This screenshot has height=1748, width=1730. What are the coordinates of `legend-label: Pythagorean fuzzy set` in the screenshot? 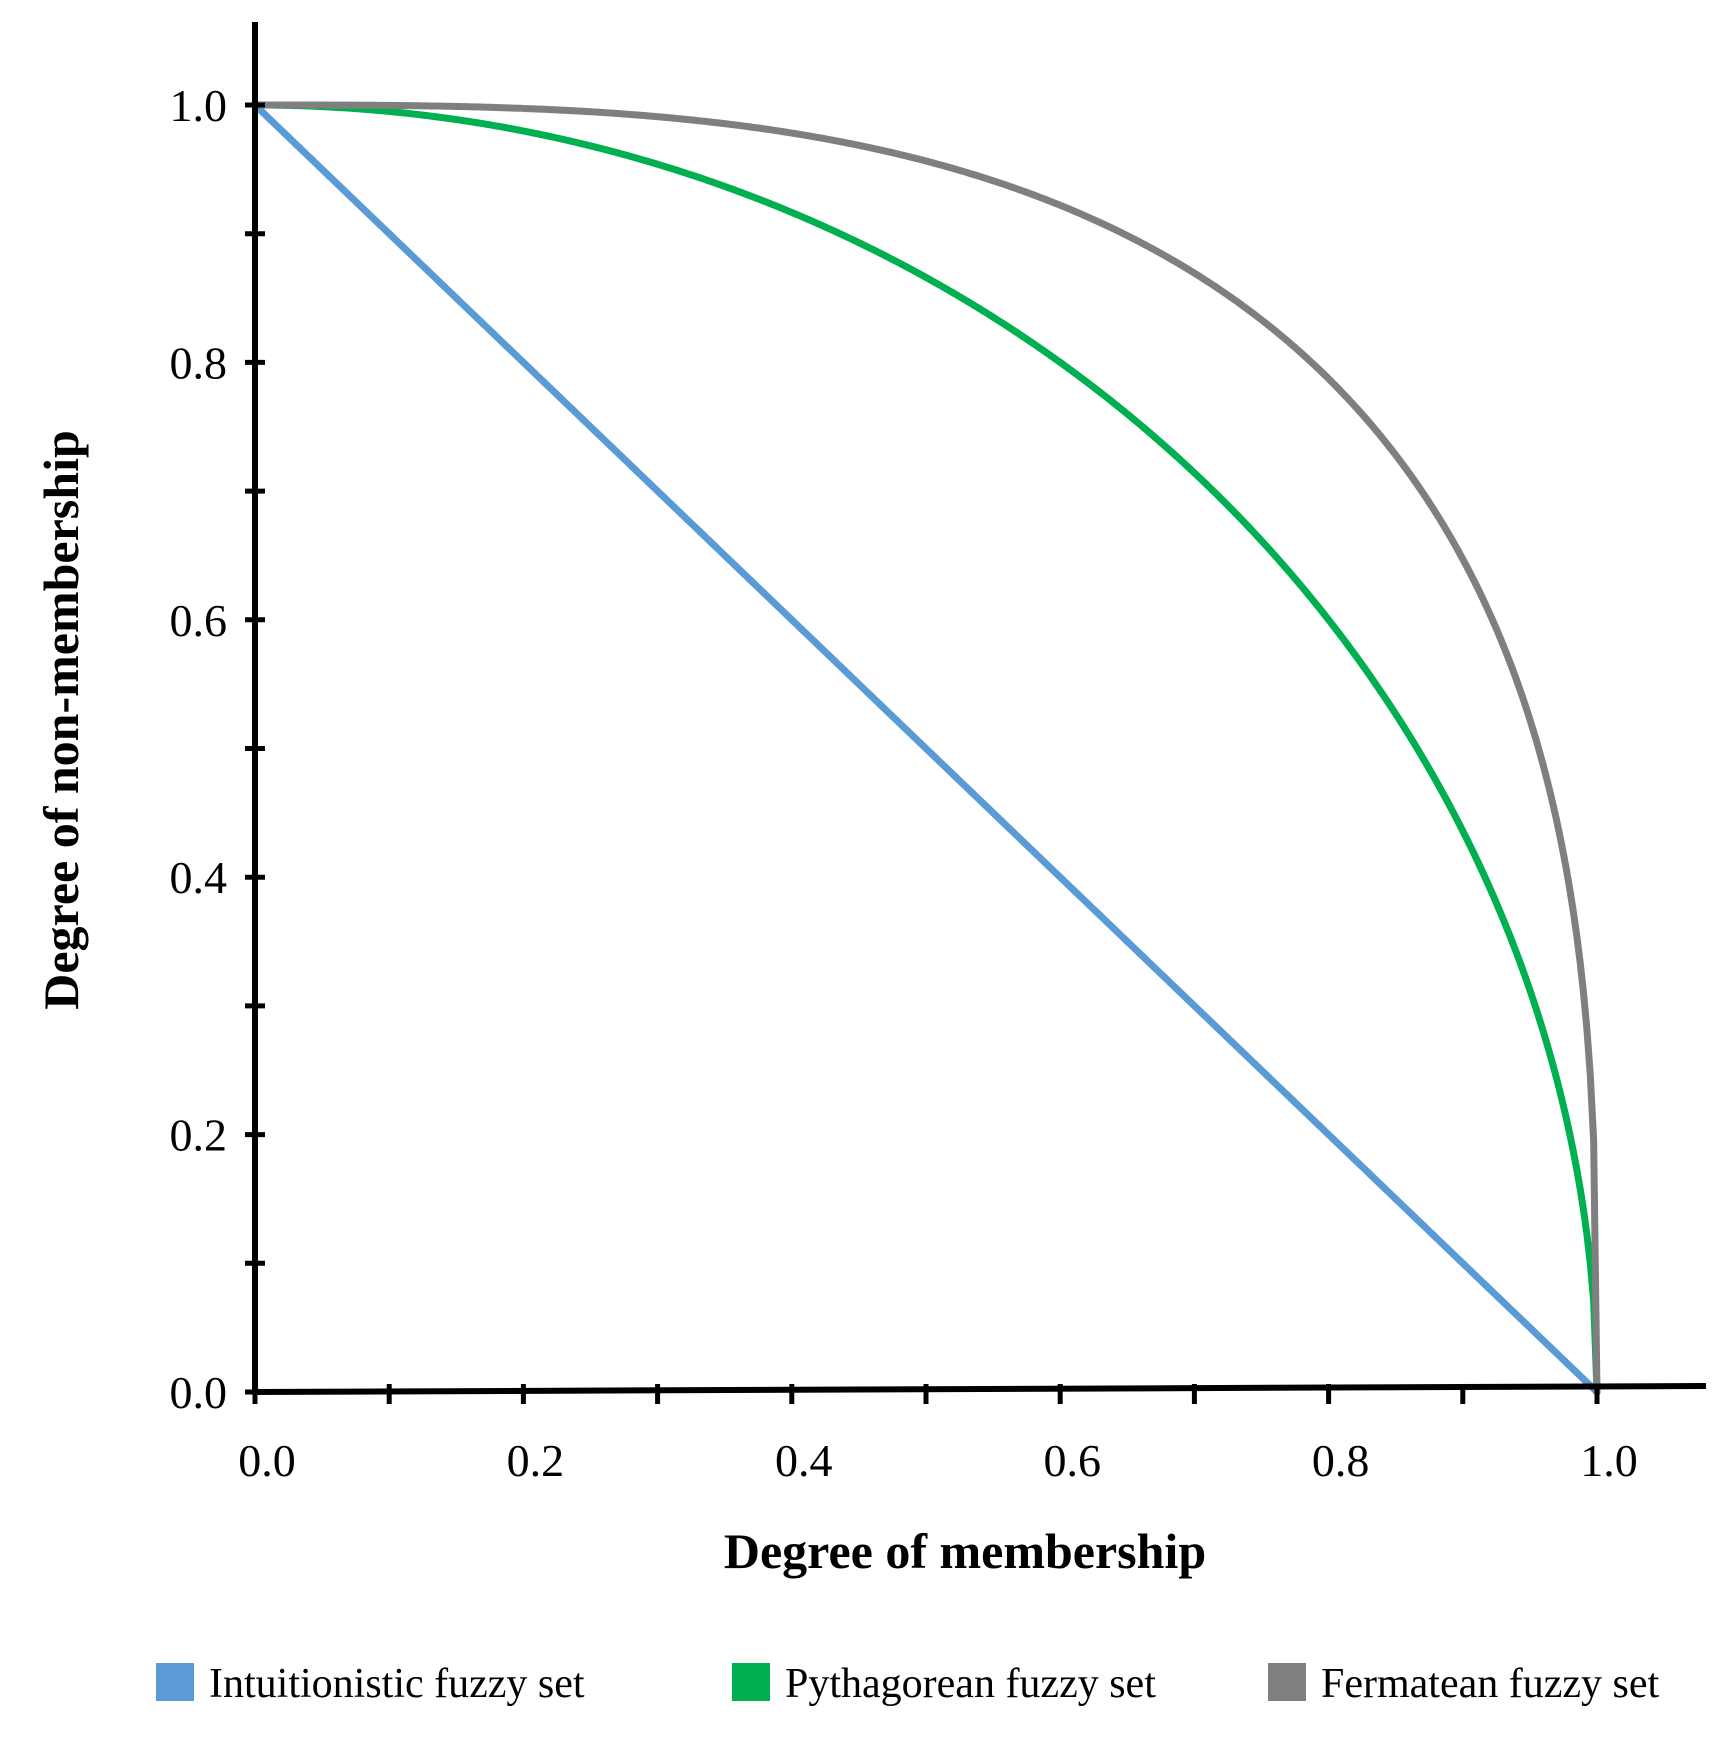 It's located at (970, 1684).